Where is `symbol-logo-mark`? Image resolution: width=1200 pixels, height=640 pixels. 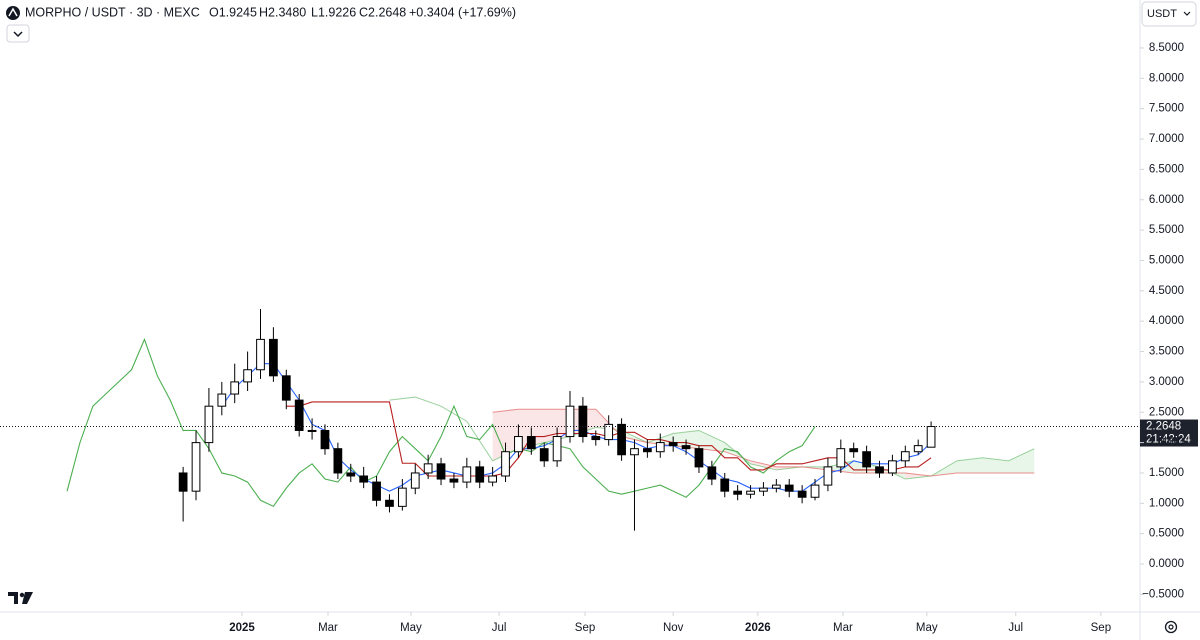 symbol-logo-mark is located at coordinates (13, 12).